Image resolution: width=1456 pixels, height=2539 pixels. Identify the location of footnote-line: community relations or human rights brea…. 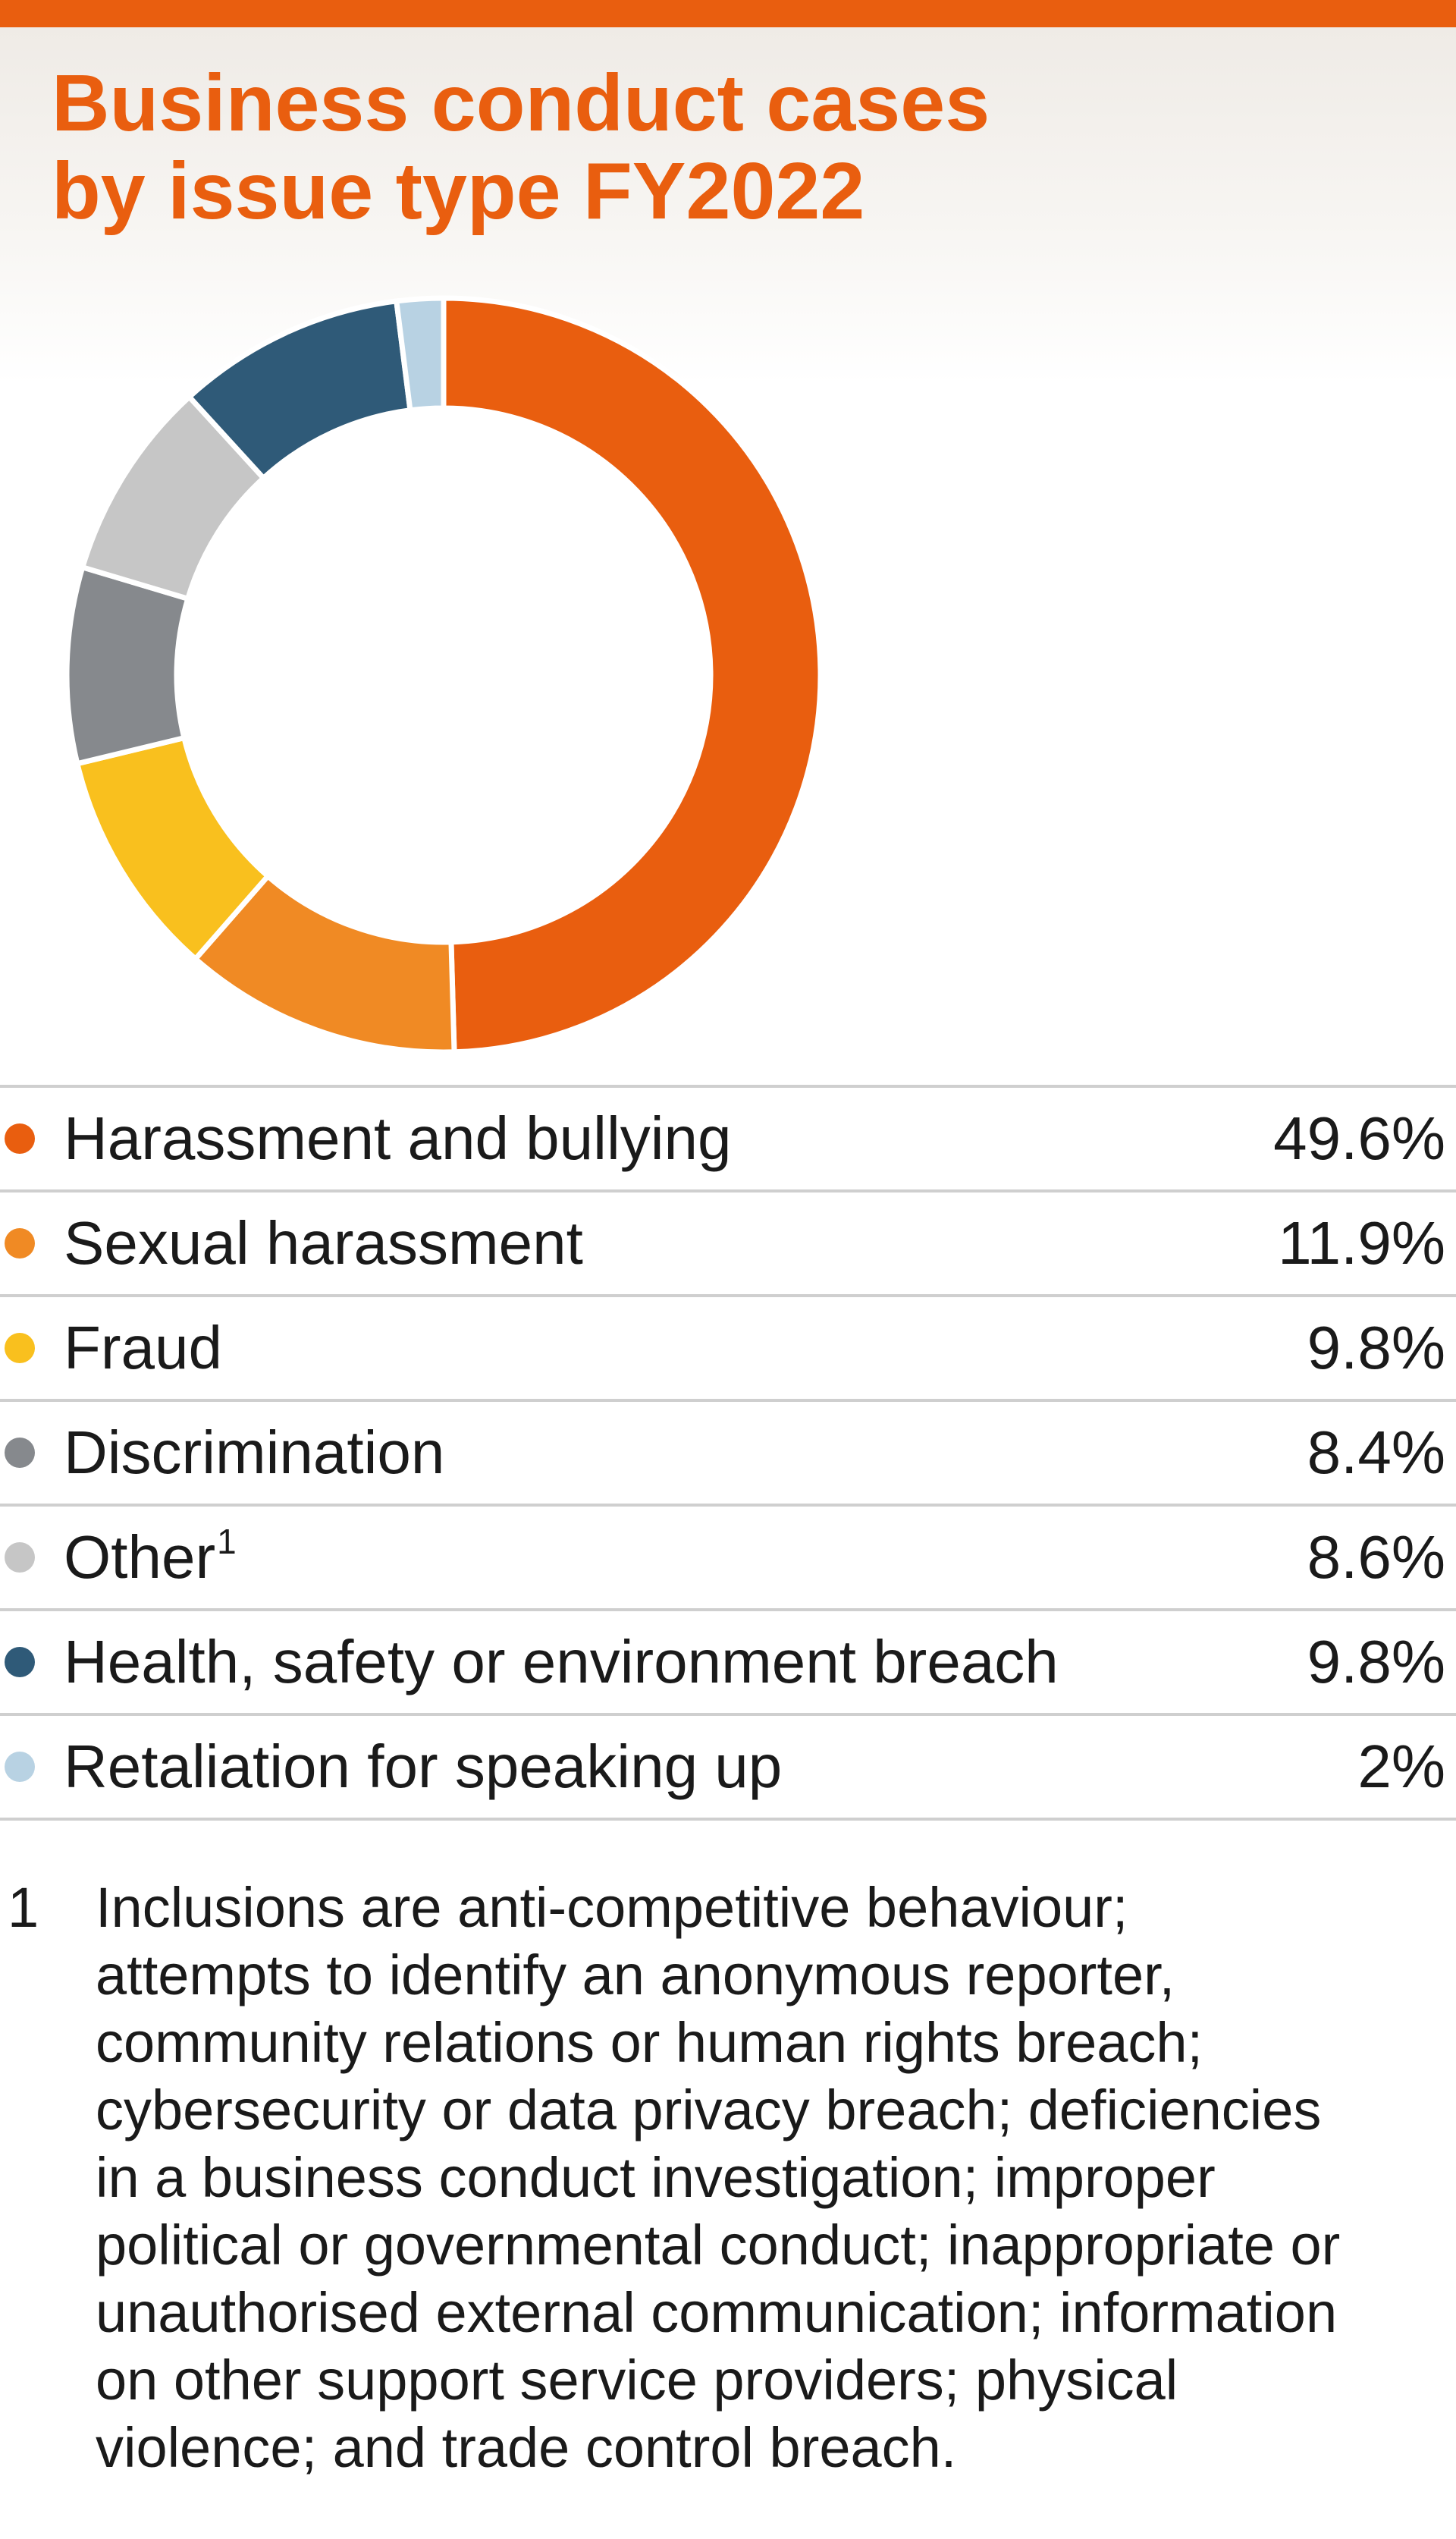
(649, 2042).